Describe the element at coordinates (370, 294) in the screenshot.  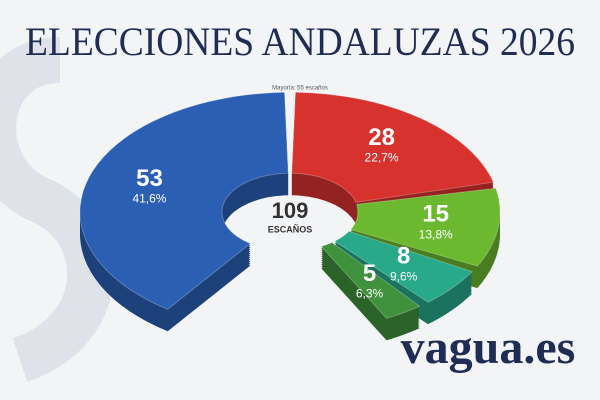
I see `share-label: 6,3%` at that location.